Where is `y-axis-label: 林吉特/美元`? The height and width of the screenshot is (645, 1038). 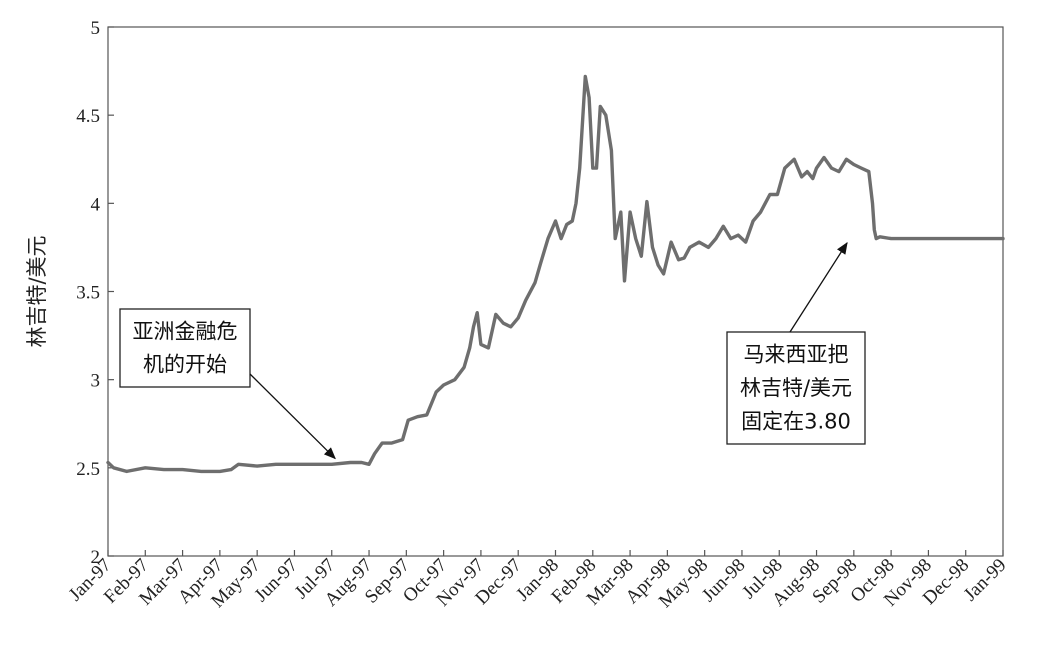 y-axis-label: 林吉特/美元 is located at coordinates (37, 291).